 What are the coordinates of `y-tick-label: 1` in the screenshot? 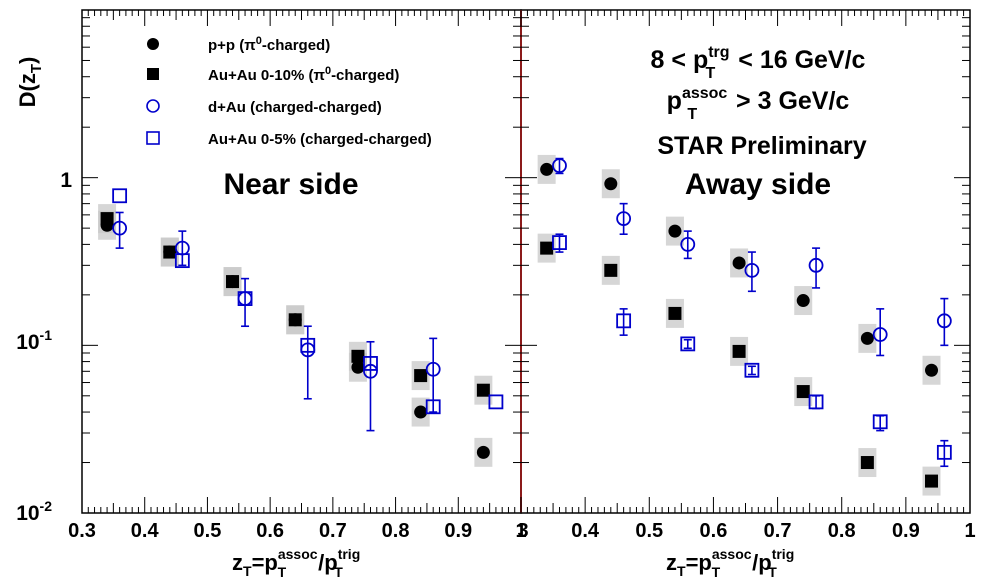 It's located at (66, 180).